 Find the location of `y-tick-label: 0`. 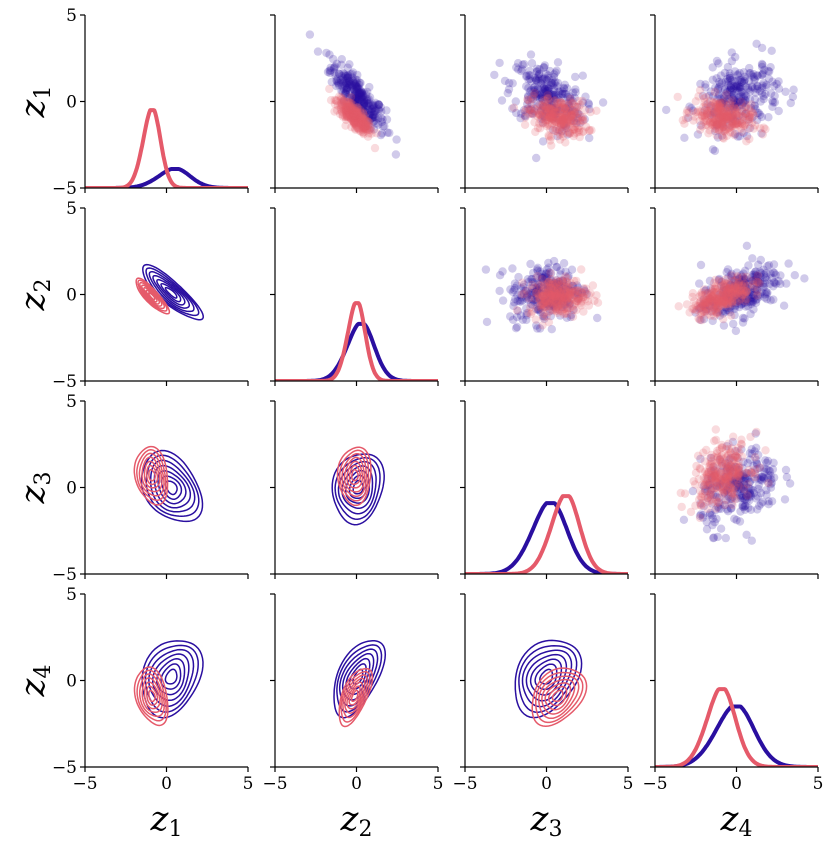

y-tick-label: 0 is located at coordinates (71, 489).